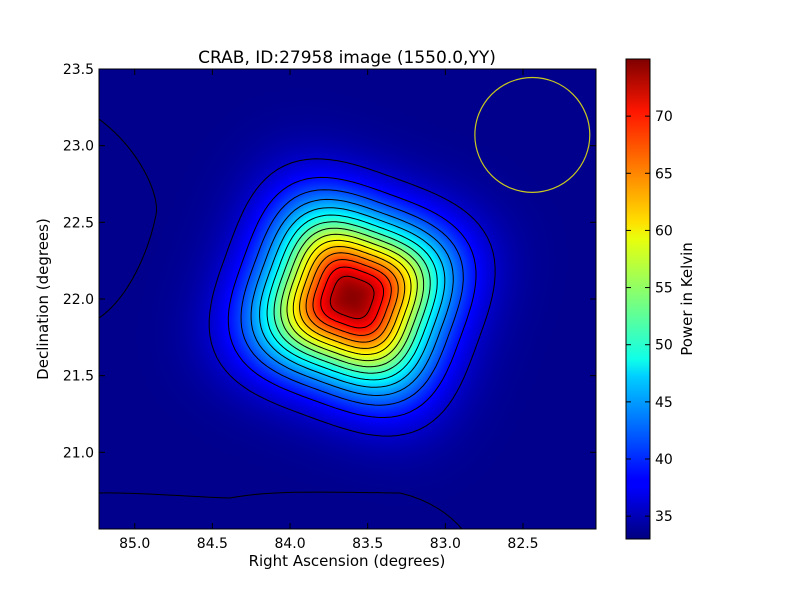 The height and width of the screenshot is (605, 800). What do you see at coordinates (289, 544) in the screenshot?
I see `x-tick-label: 84.0` at bounding box center [289, 544].